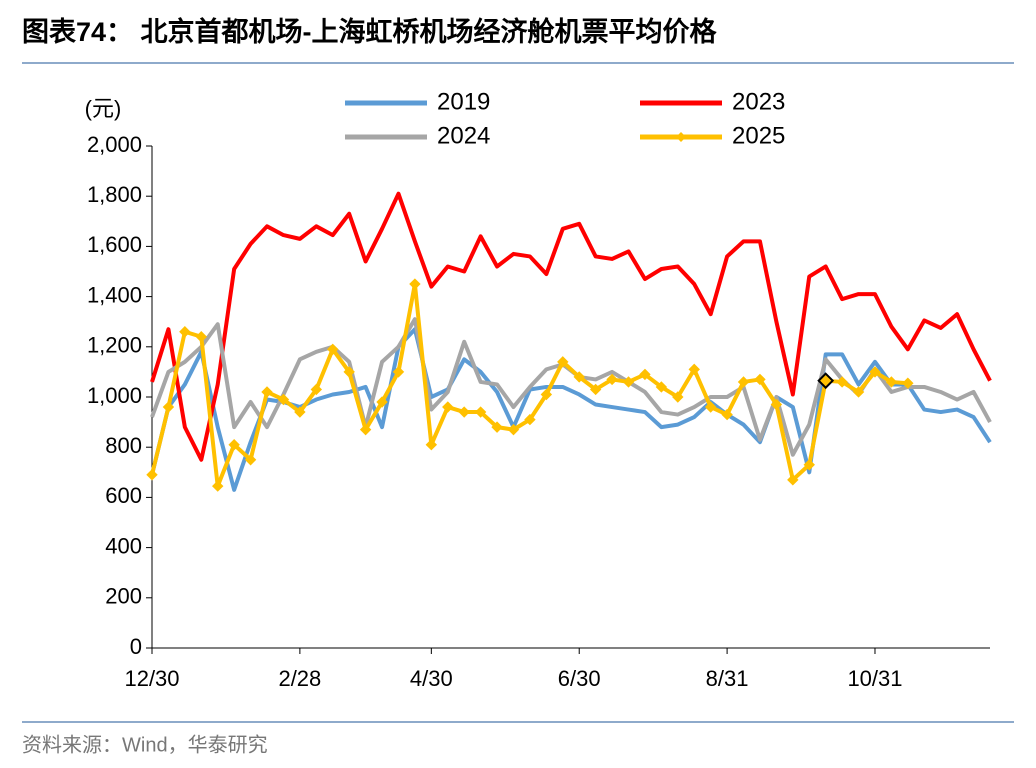 The height and width of the screenshot is (768, 1036). I want to click on source-note: 资料来源：Wind，华泰研究, so click(145, 744).